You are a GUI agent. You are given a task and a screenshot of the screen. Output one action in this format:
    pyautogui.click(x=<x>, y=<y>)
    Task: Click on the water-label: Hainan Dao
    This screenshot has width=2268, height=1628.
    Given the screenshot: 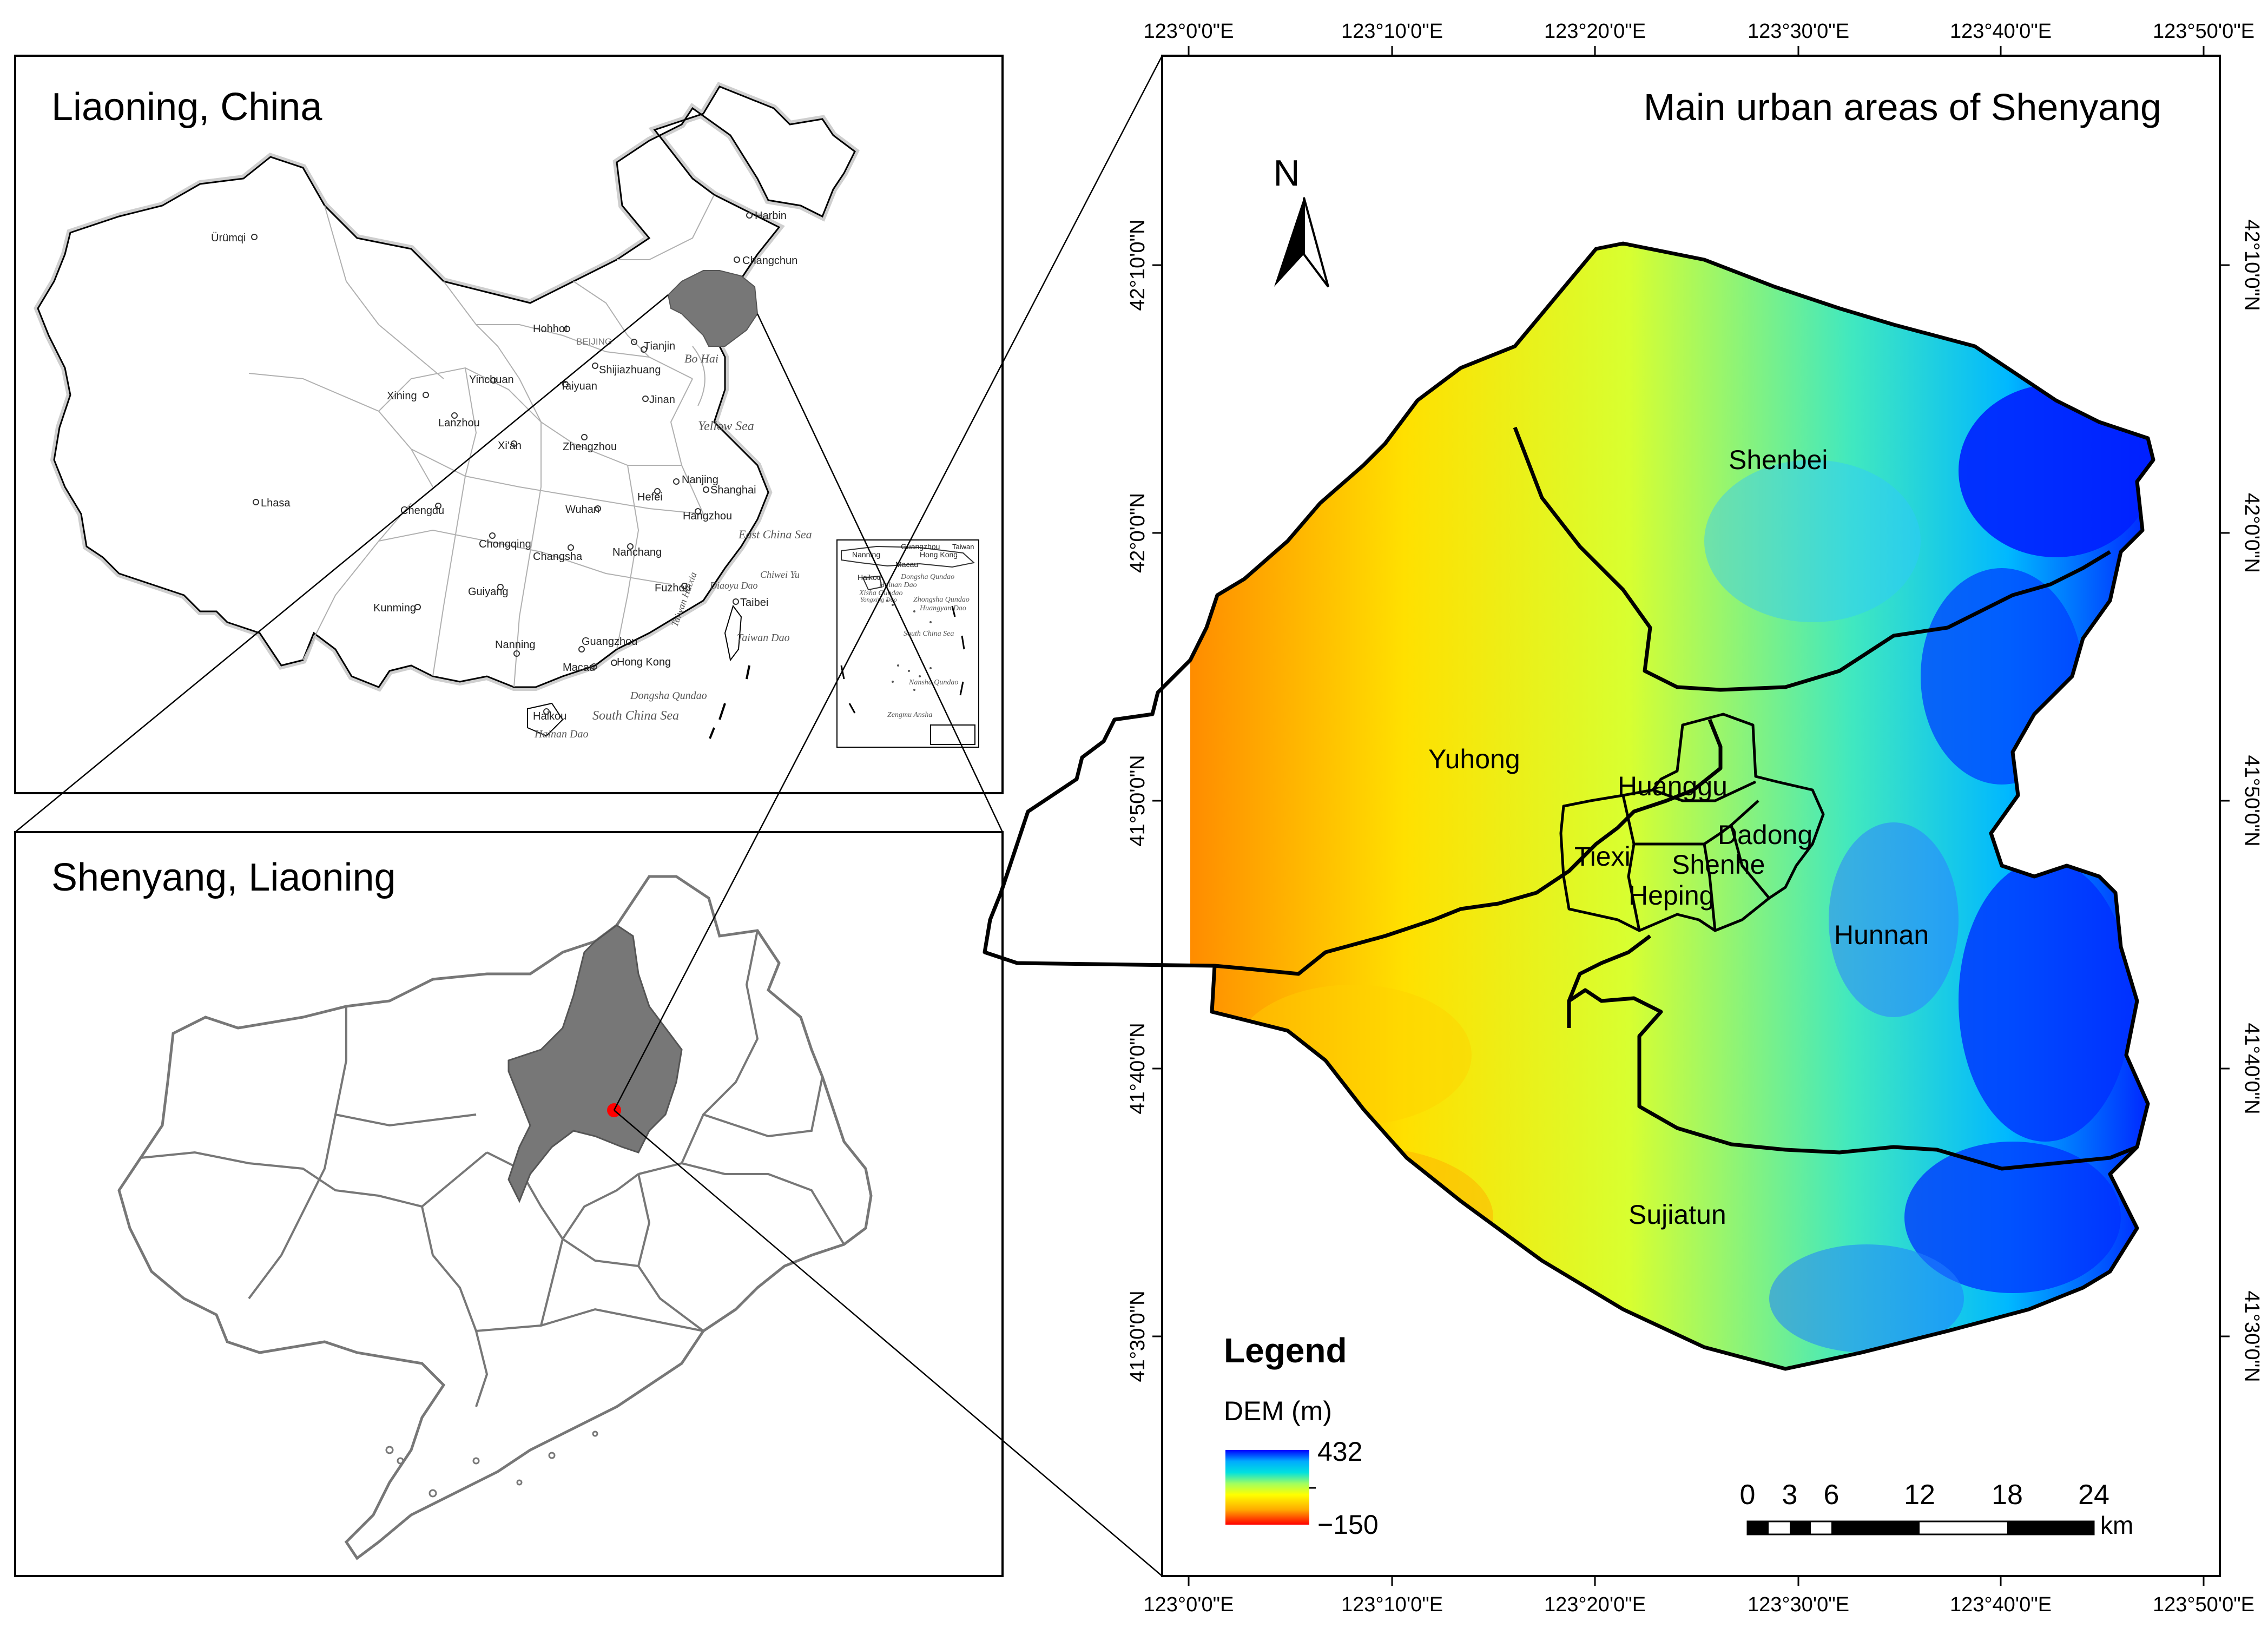 What is the action you would take?
    pyautogui.click(x=561, y=734)
    